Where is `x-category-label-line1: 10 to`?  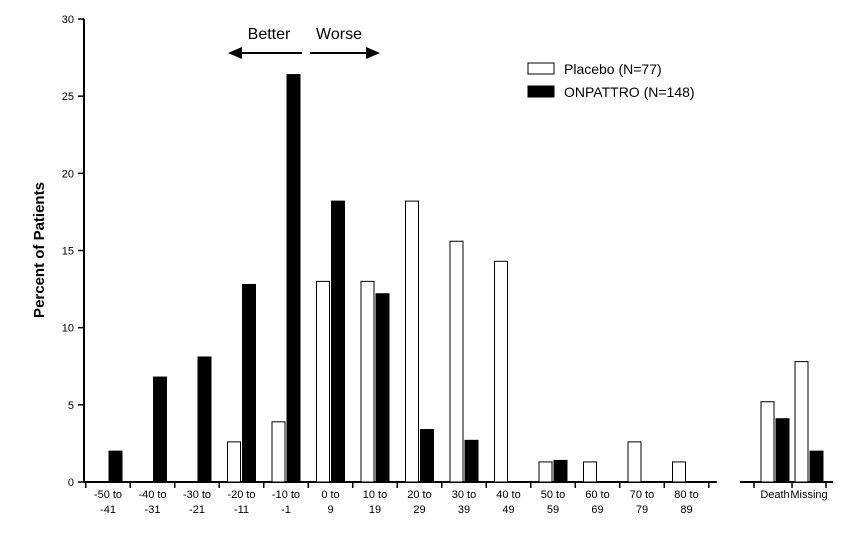
x-category-label-line1: 10 to is located at coordinates (375, 495).